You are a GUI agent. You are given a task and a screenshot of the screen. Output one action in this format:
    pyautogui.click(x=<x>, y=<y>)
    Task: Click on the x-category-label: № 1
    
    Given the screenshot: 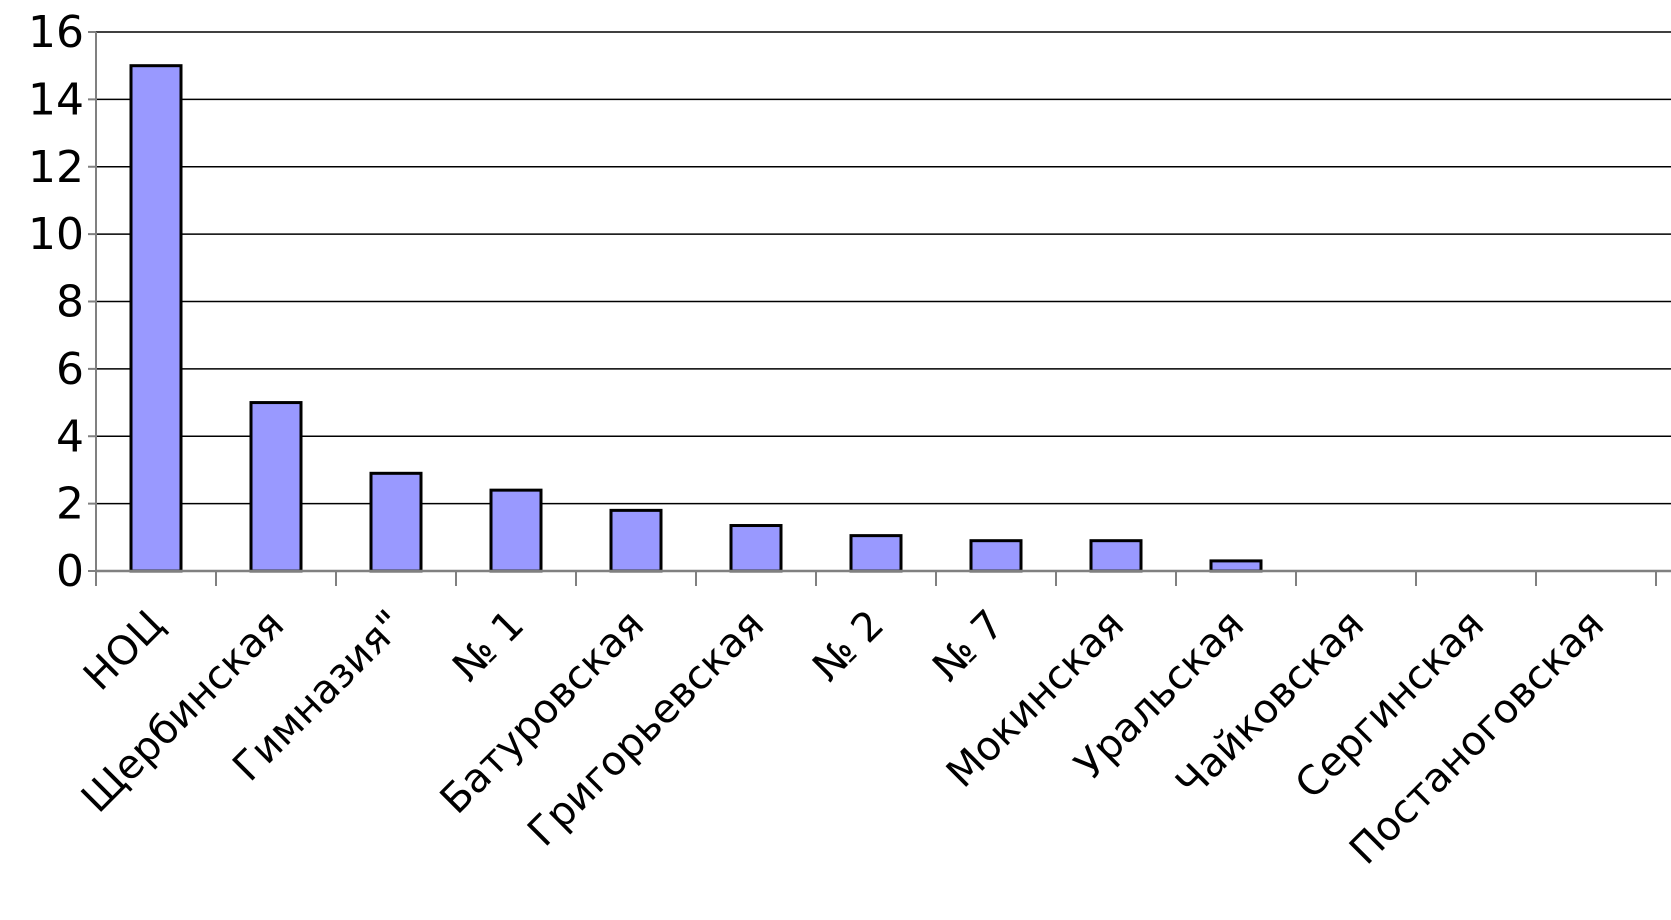 What is the action you would take?
    pyautogui.click(x=488, y=646)
    